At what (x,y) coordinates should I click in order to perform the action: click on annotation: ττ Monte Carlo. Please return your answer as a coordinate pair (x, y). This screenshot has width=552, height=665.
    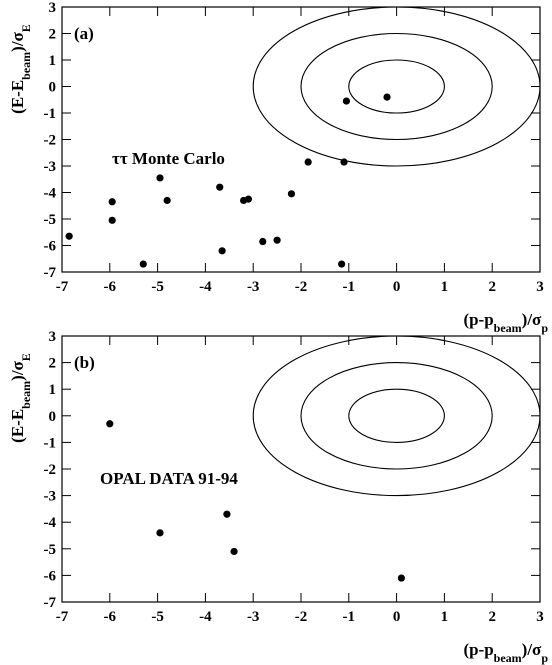
    Looking at the image, I should click on (168, 158).